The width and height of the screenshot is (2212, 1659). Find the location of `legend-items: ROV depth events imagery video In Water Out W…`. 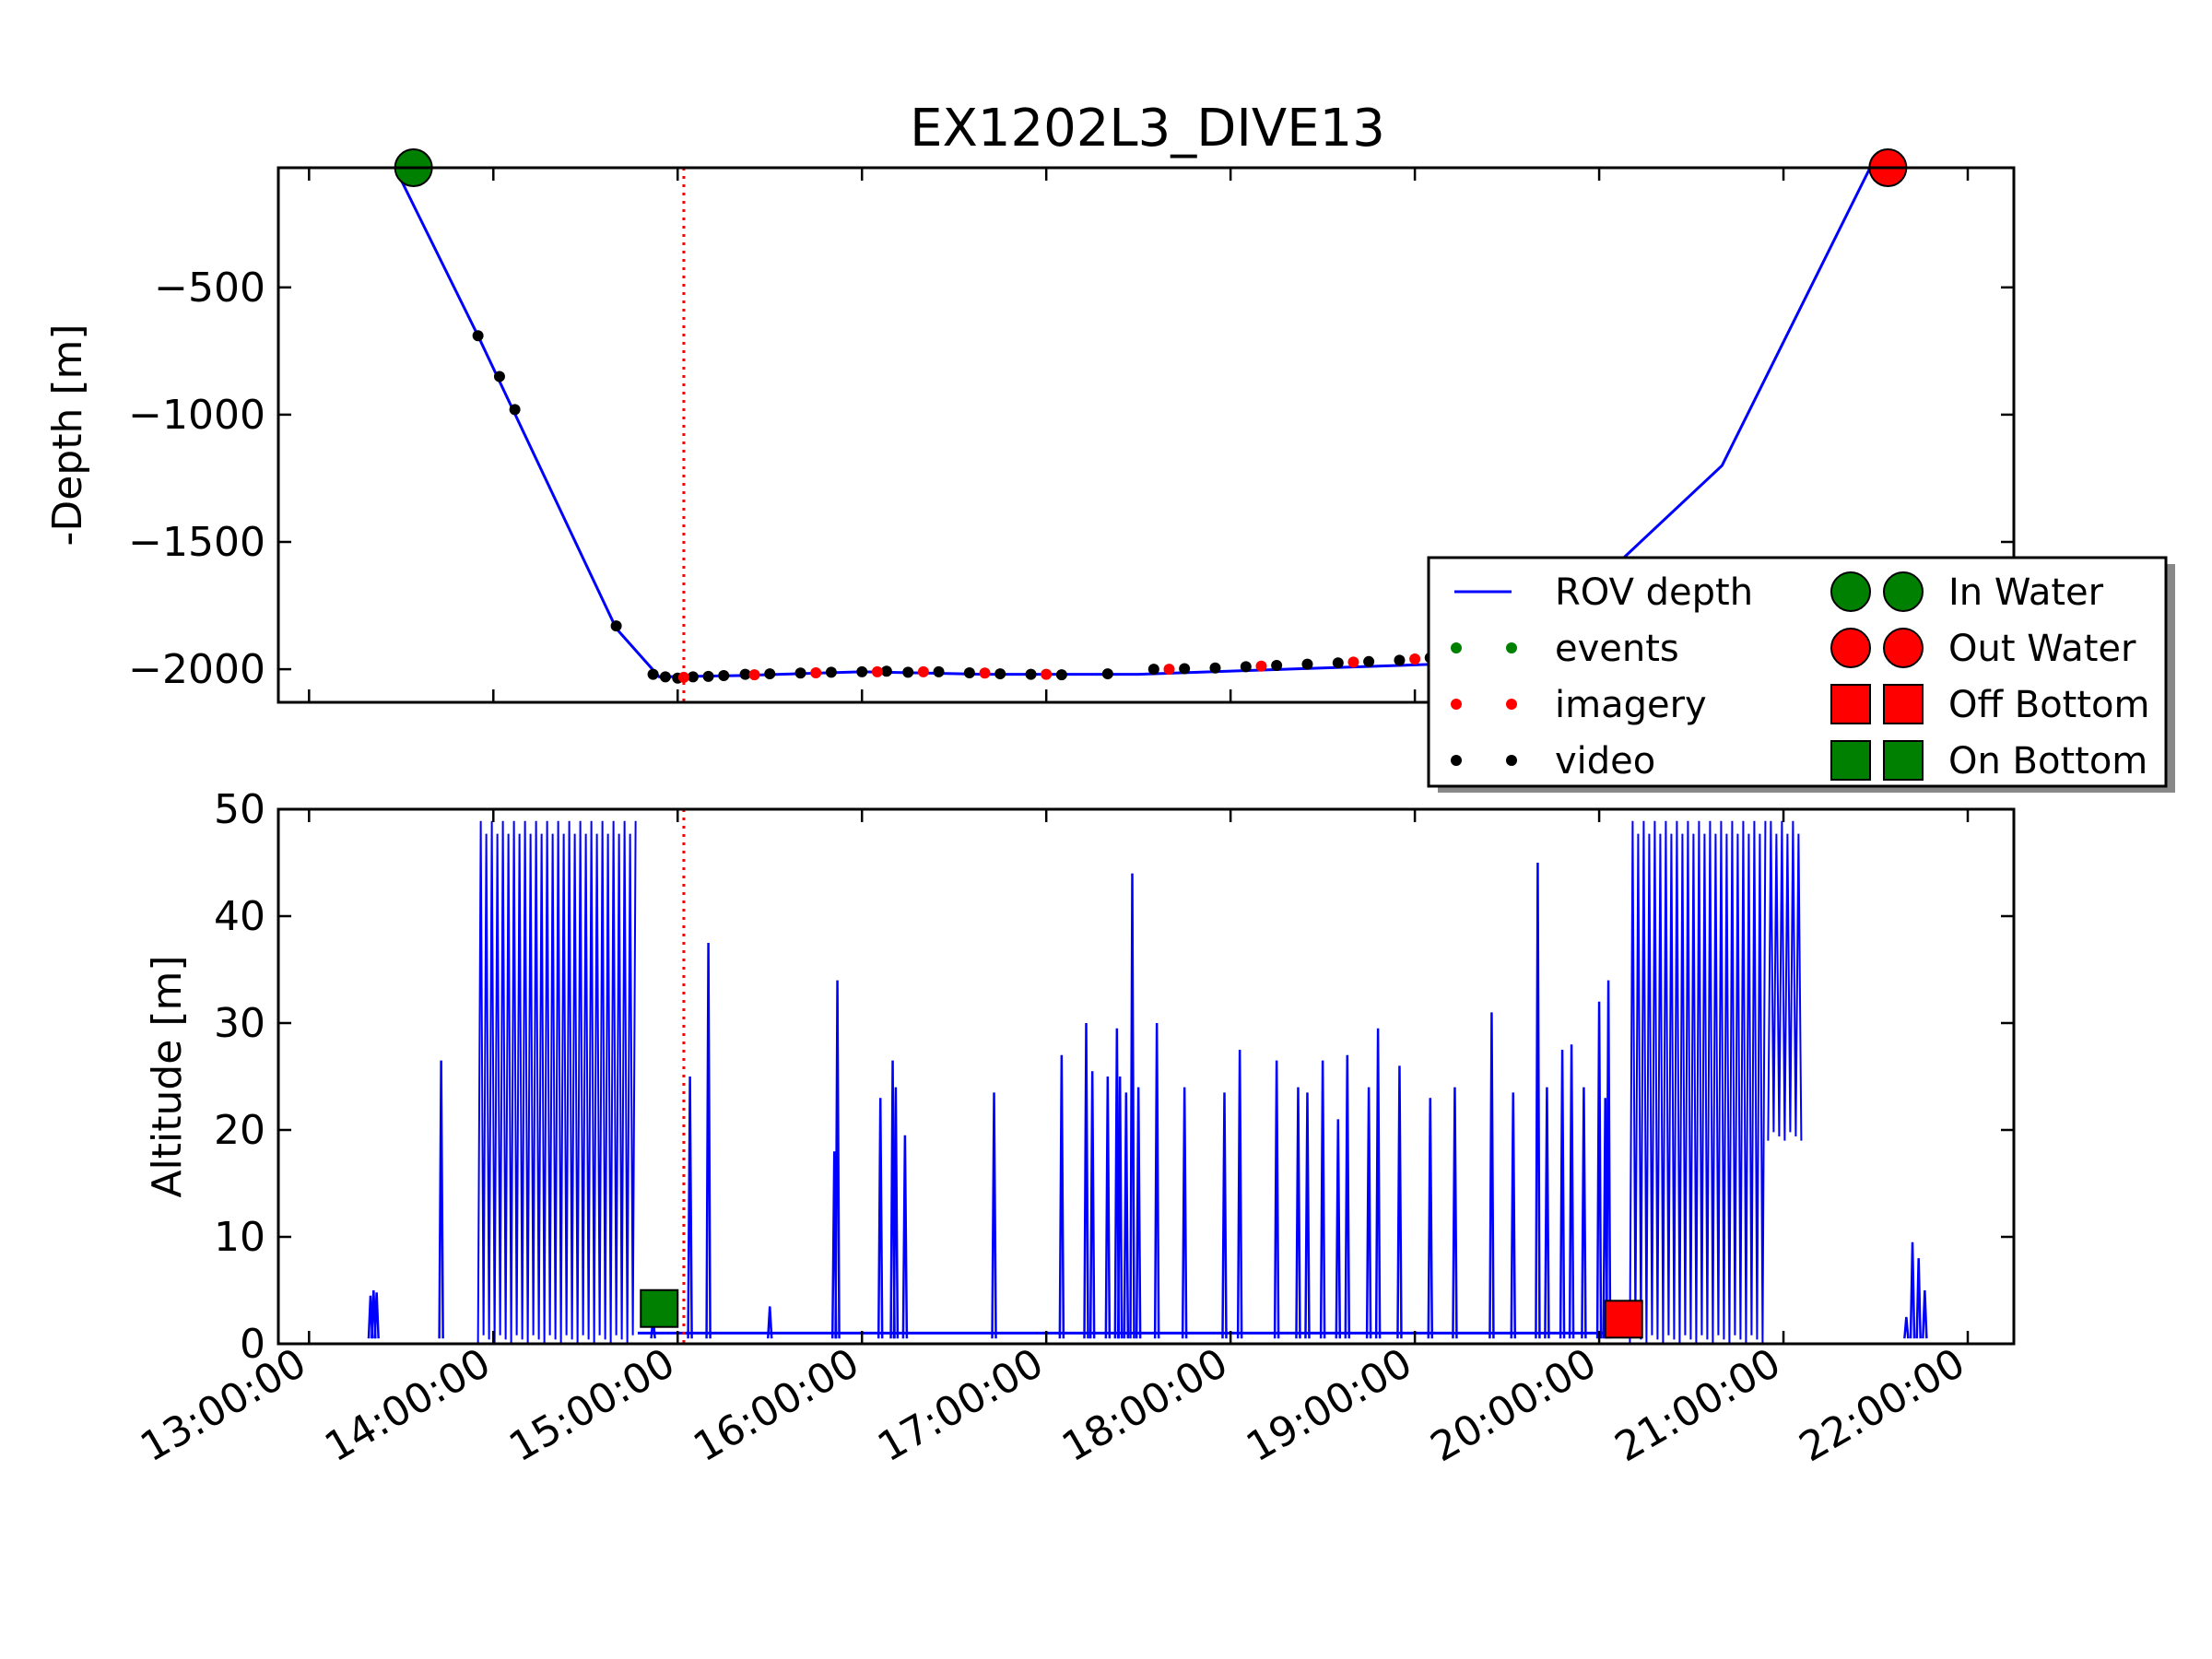

legend-items: ROV depth events imagery video In Water Out W… is located at coordinates (1800, 676).